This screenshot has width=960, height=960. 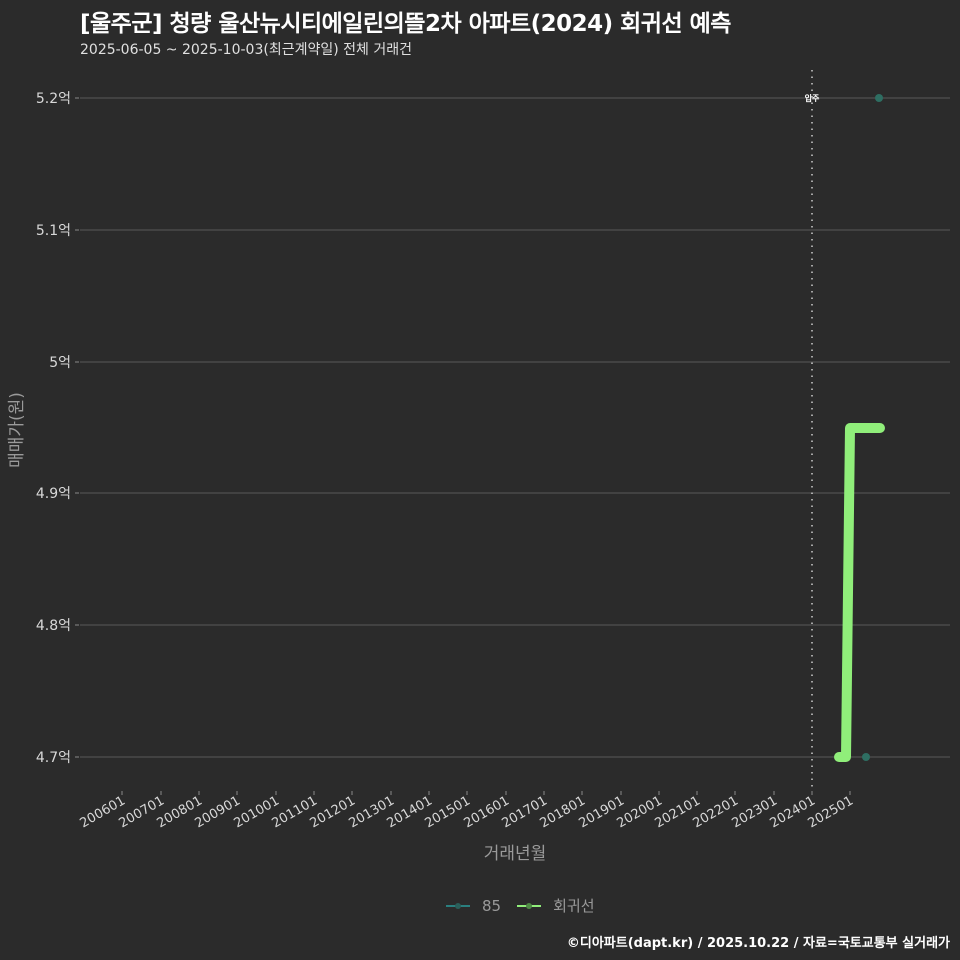 I want to click on legend-key-85-icon, so click(x=458, y=906).